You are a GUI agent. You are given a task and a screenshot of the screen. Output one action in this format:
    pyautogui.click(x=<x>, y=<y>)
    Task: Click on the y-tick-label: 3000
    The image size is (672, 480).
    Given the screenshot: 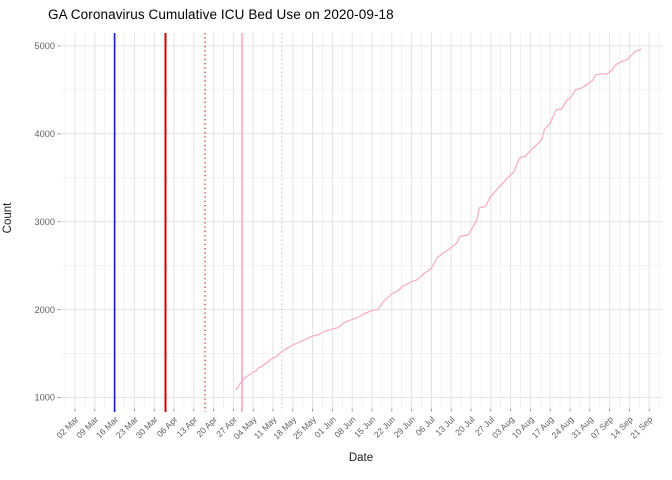 What is the action you would take?
    pyautogui.click(x=45, y=222)
    